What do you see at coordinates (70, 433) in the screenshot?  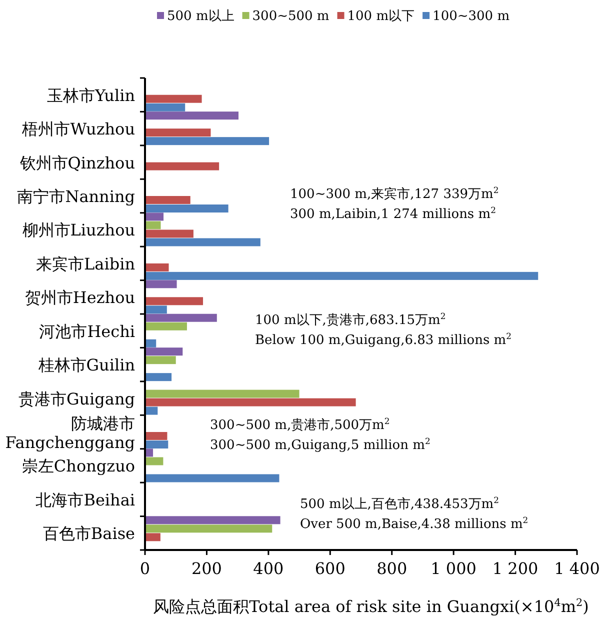 I see `y-tick-label: 防城港市 Fangchenggang` at bounding box center [70, 433].